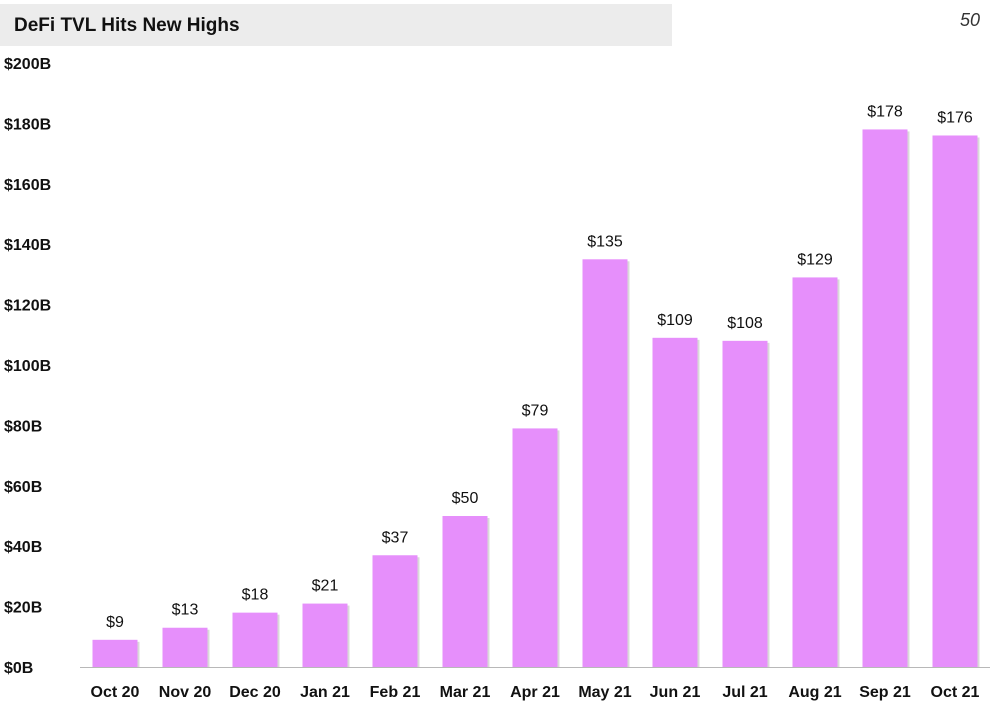  Describe the element at coordinates (23, 608) in the screenshot. I see `y-tick-label: $20B` at that location.